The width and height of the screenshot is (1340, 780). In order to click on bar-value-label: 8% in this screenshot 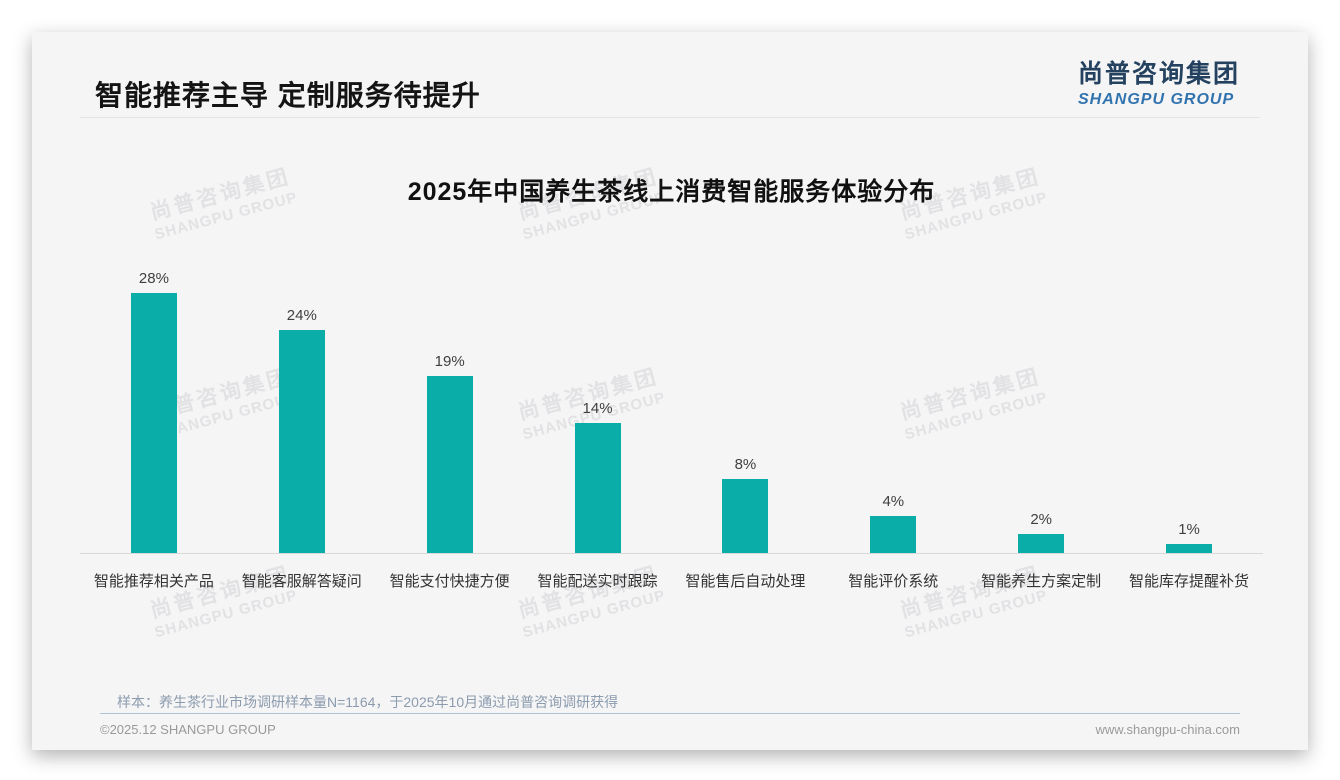, I will do `click(745, 464)`.